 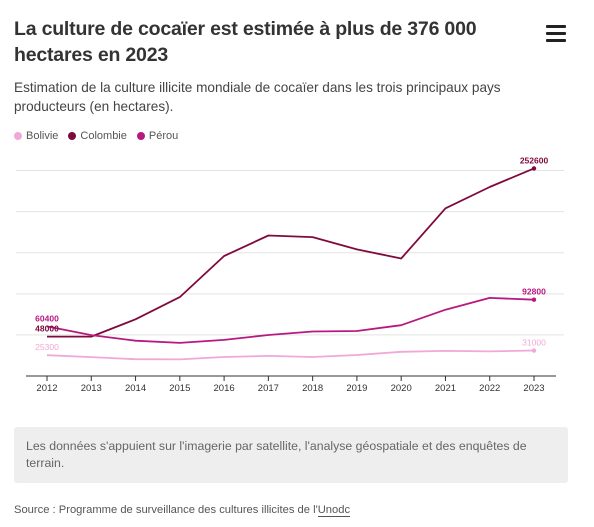 What do you see at coordinates (224, 388) in the screenshot?
I see `x-tick-label: 2016` at bounding box center [224, 388].